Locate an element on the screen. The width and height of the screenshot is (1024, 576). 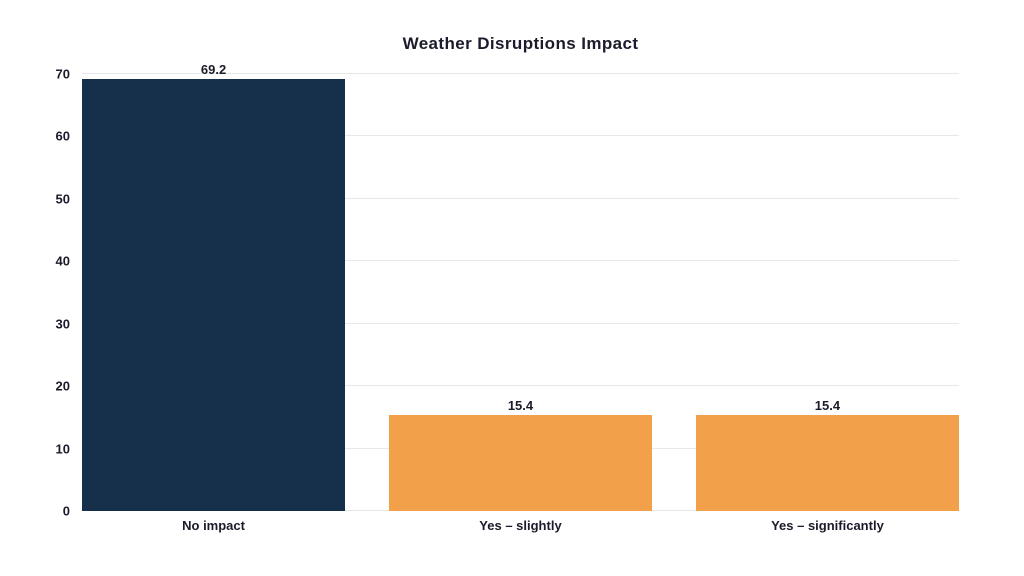
chart-title: Weather Disruptions Impact is located at coordinates (520, 43).